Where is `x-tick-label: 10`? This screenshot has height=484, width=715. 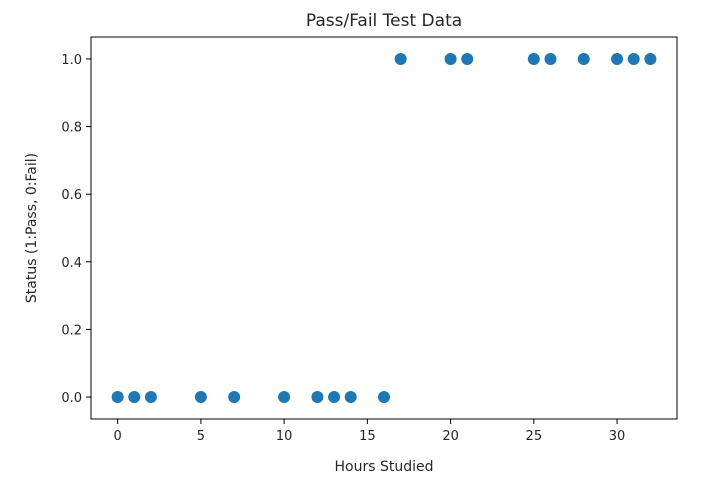
x-tick-label: 10 is located at coordinates (284, 436).